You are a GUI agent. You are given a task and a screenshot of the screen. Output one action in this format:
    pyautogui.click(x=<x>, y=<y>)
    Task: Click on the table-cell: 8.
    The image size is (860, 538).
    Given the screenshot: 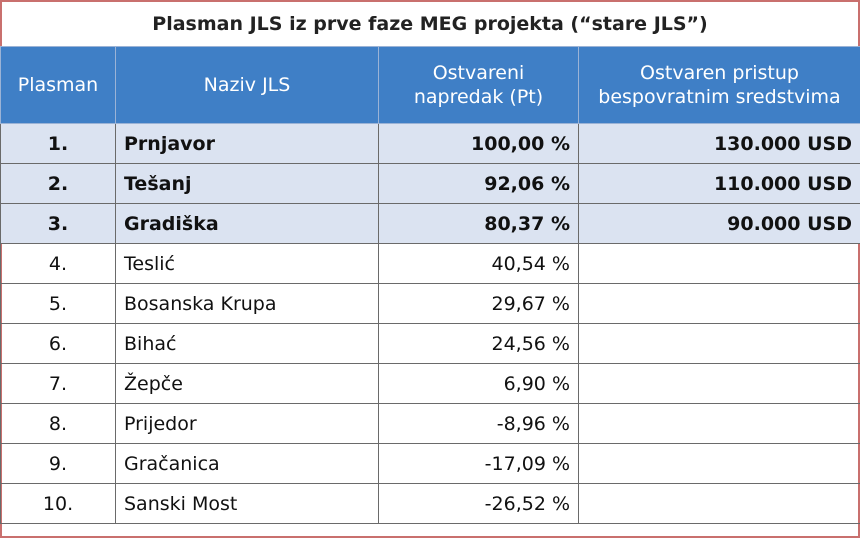 What is the action you would take?
    pyautogui.click(x=58, y=423)
    